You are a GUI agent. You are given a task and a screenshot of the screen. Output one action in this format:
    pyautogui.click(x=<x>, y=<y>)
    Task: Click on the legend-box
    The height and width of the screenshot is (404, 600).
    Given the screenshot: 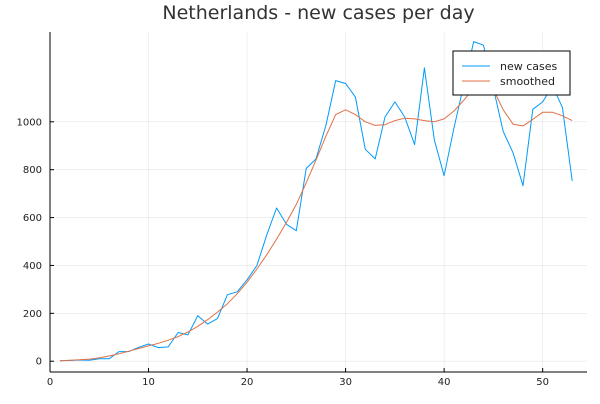 What is the action you would take?
    pyautogui.click(x=511, y=73)
    